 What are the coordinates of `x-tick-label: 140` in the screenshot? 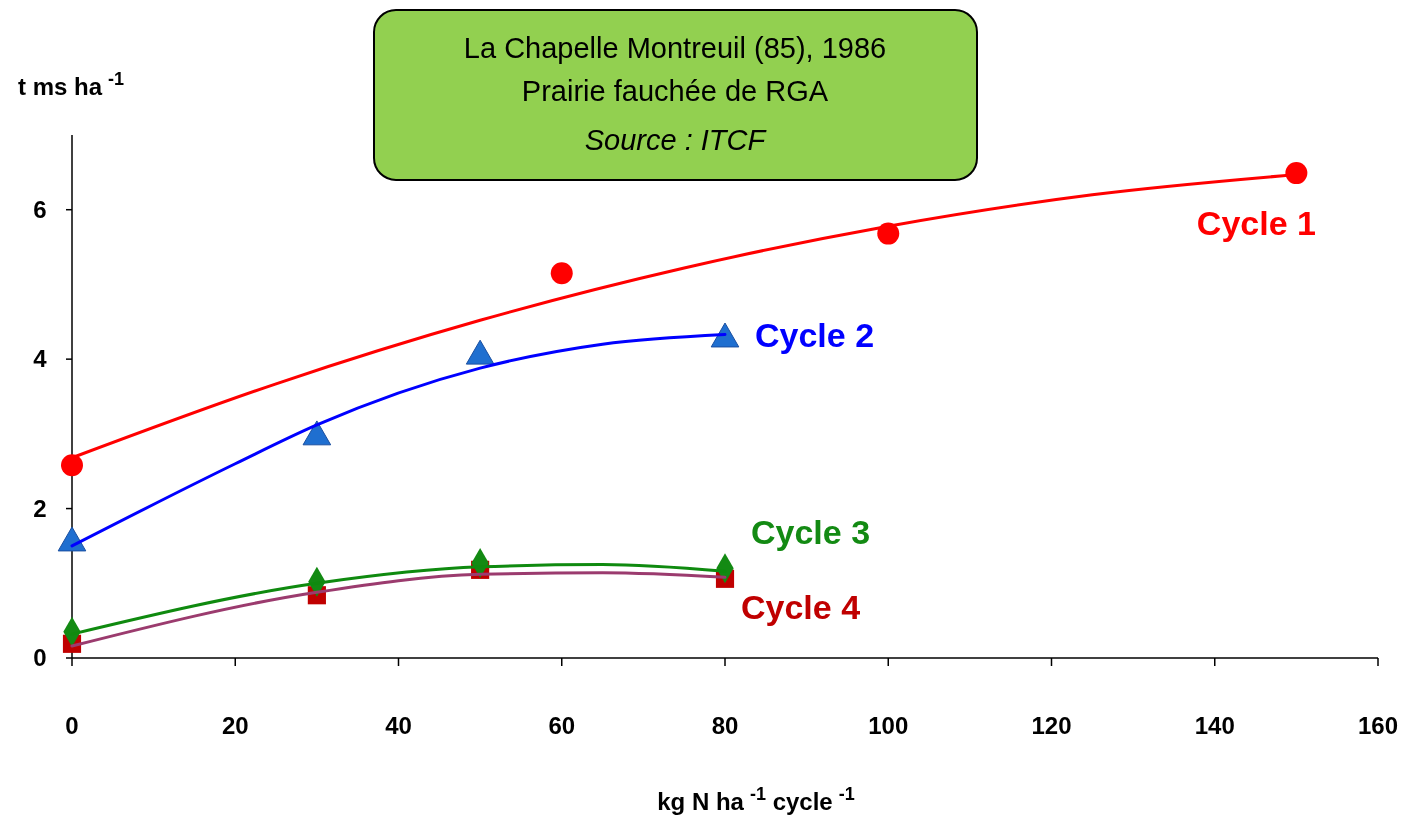 It's located at (1214, 725).